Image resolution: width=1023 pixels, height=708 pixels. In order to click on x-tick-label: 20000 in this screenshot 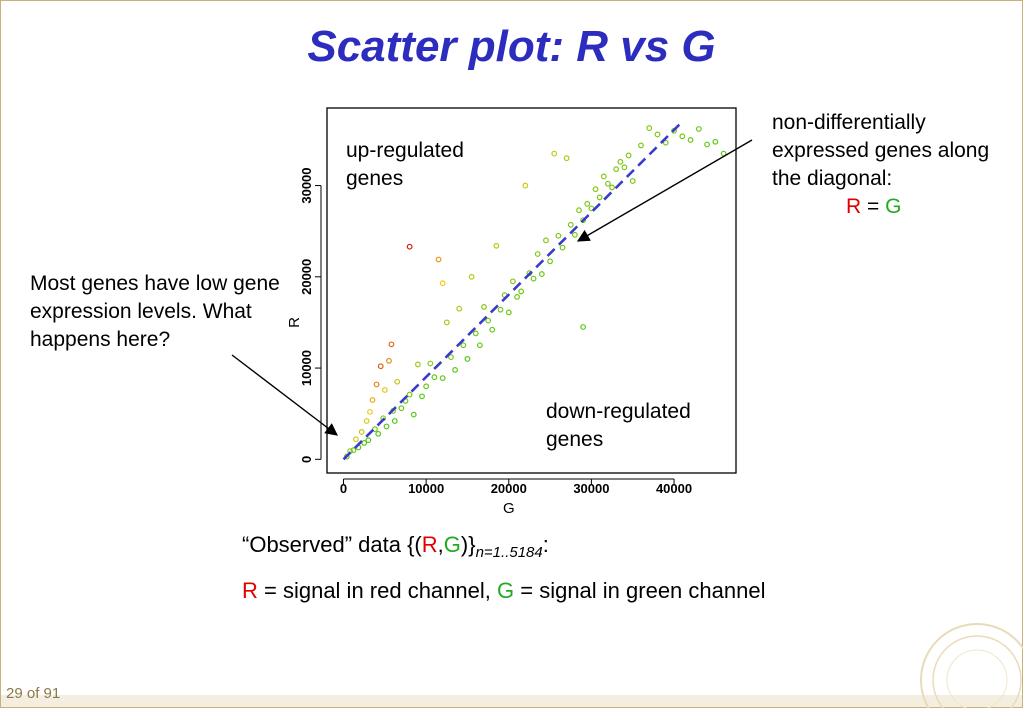, I will do `click(509, 488)`.